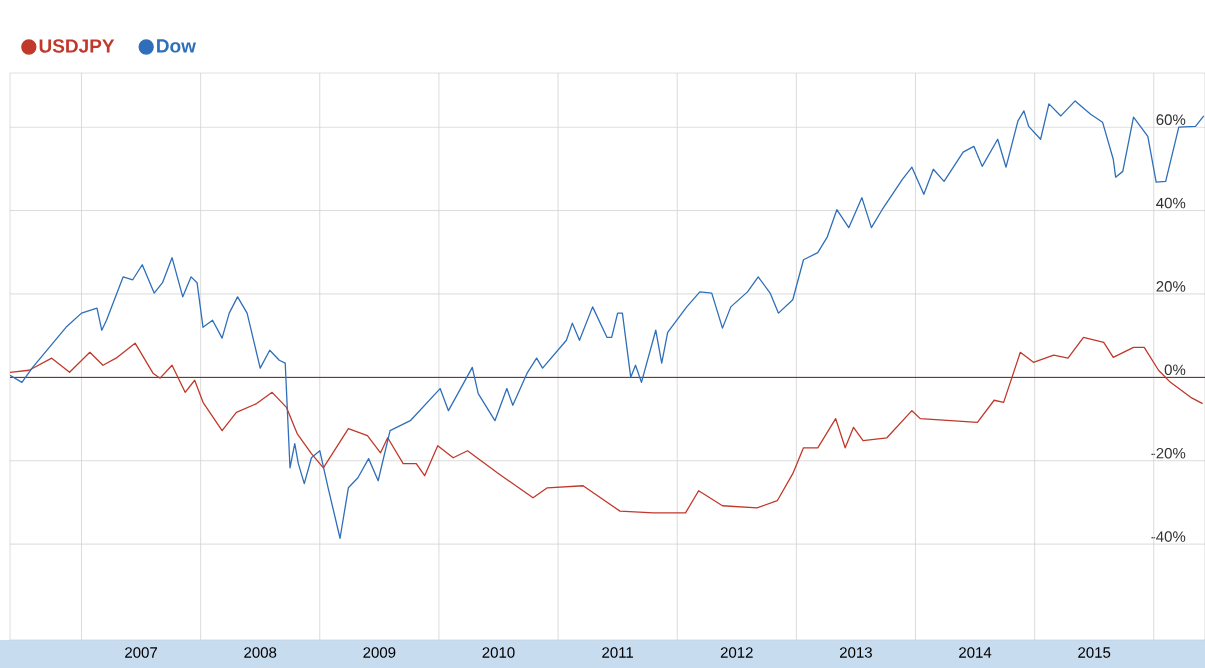 The height and width of the screenshot is (668, 1205). I want to click on y-tick-label: 20%, so click(1171, 286).